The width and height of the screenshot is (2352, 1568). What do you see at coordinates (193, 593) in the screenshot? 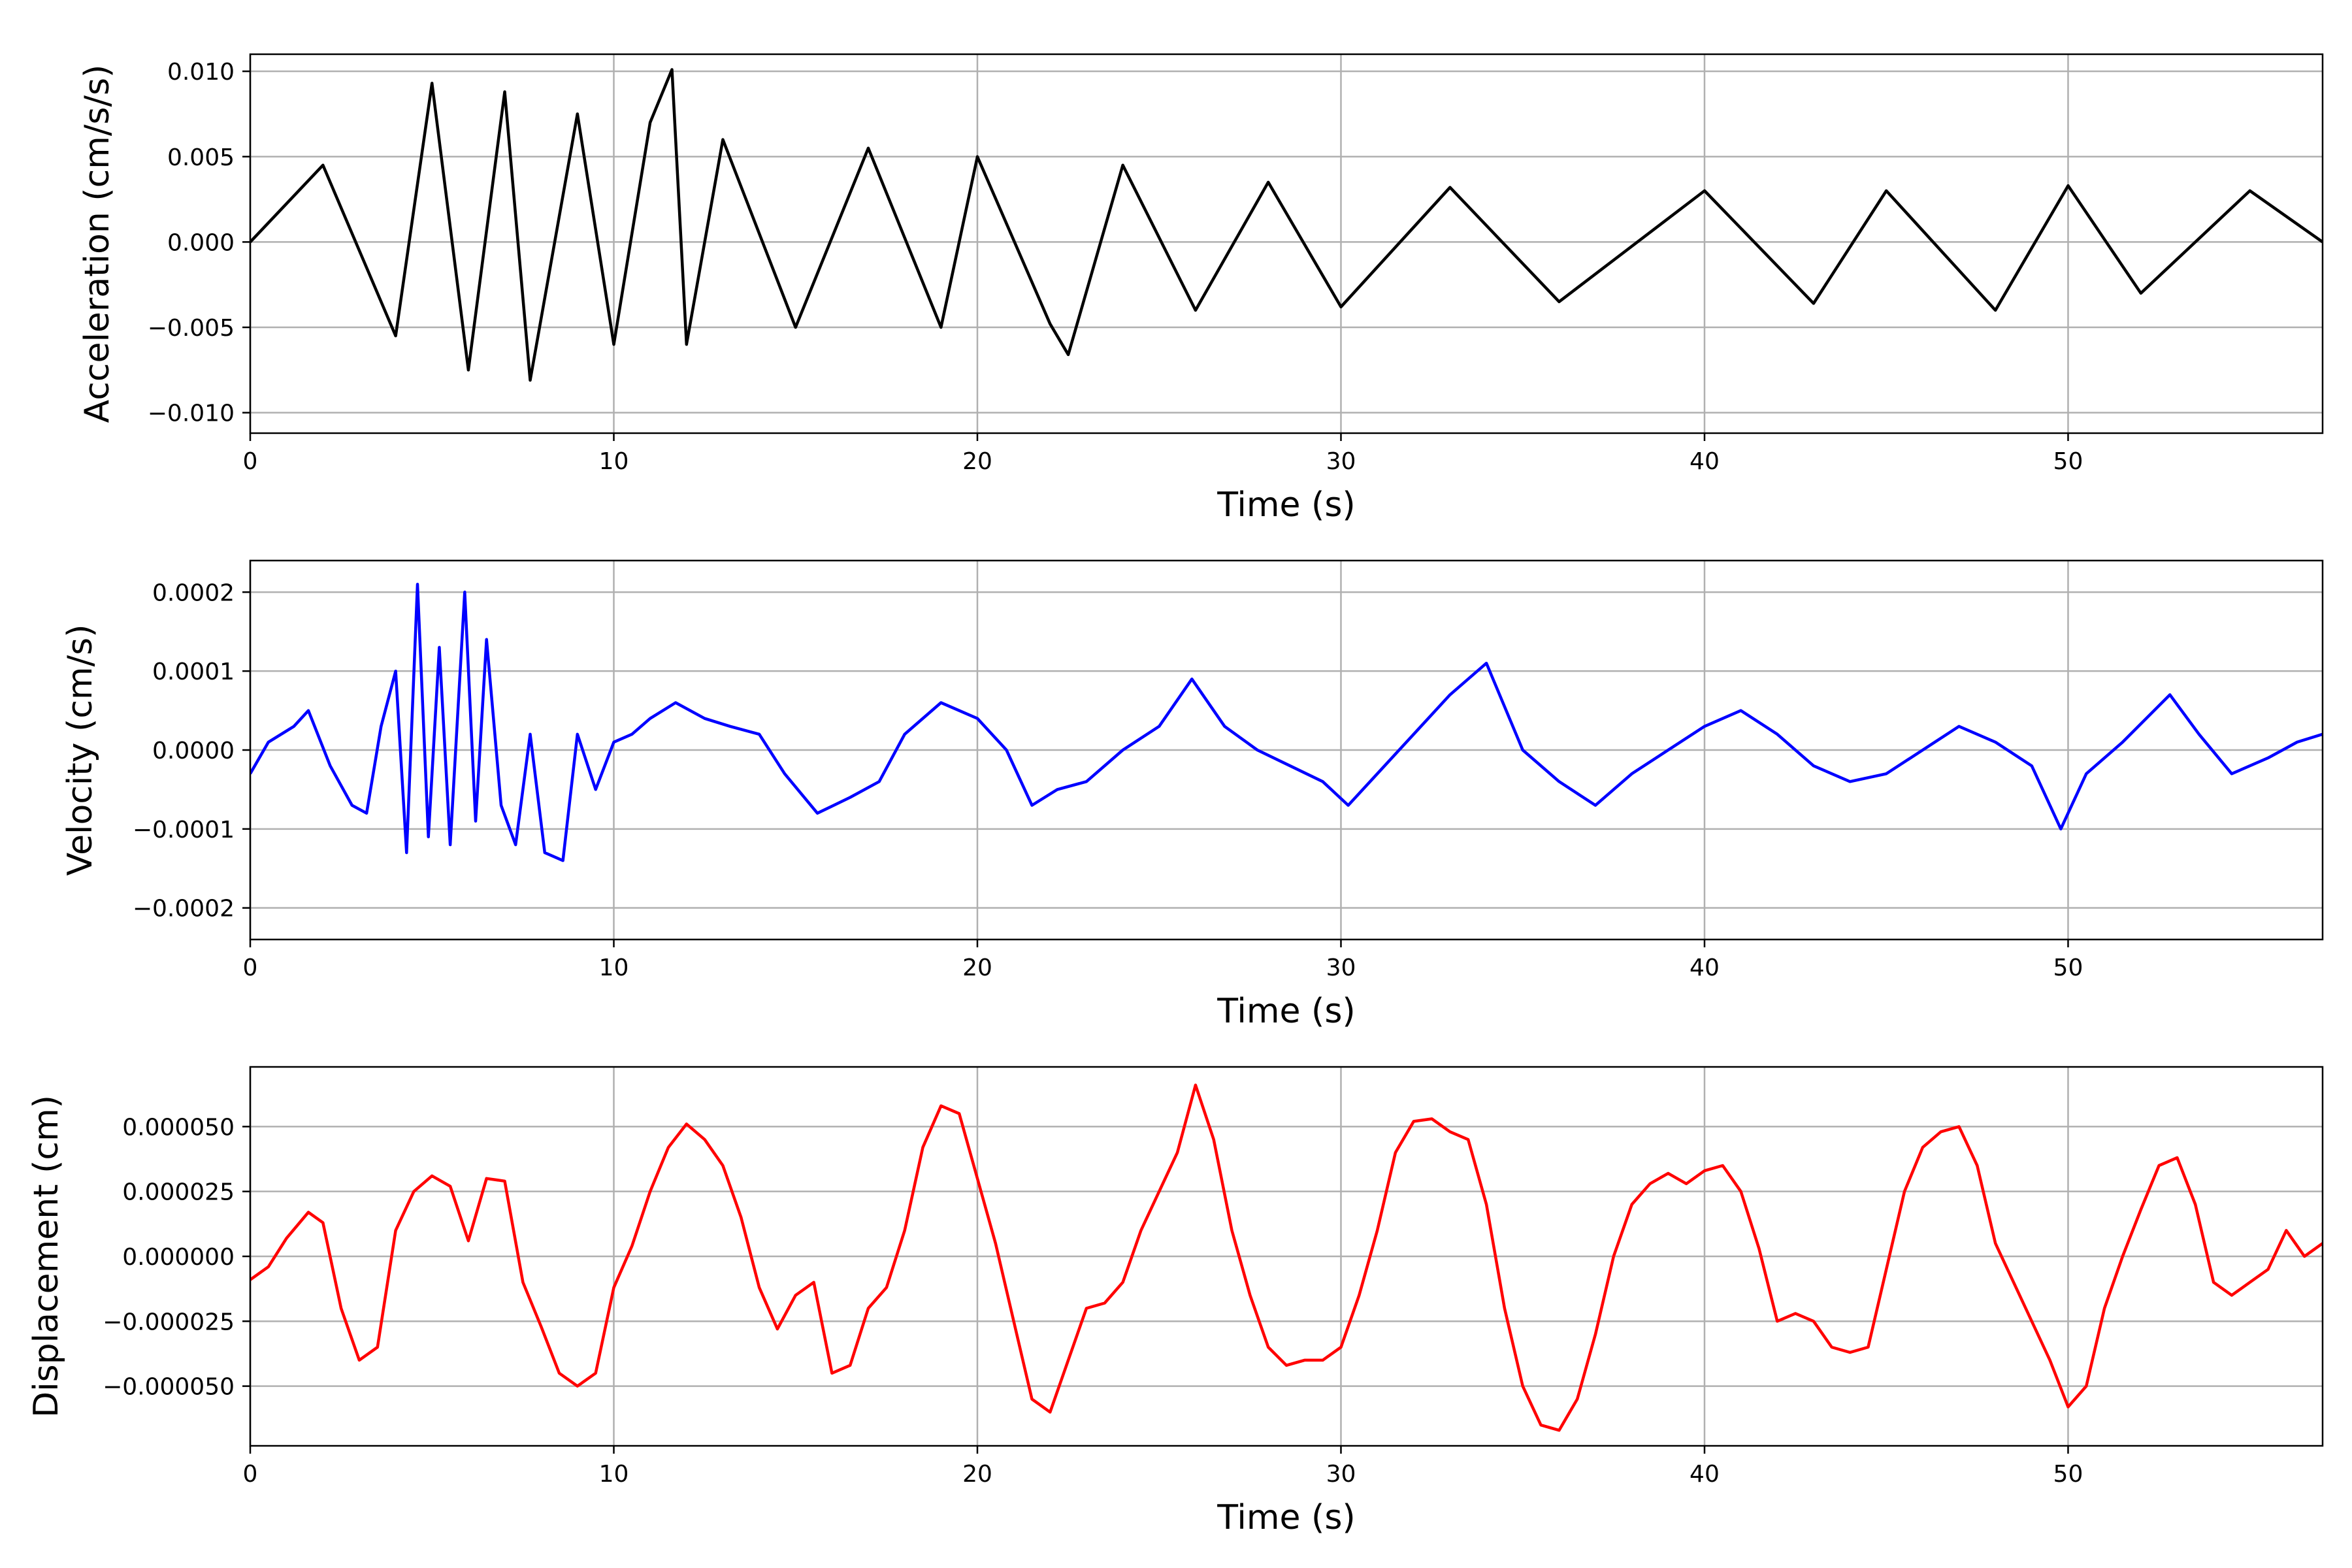
I see `velocity-y-tick-label: 0.0002` at bounding box center [193, 593].